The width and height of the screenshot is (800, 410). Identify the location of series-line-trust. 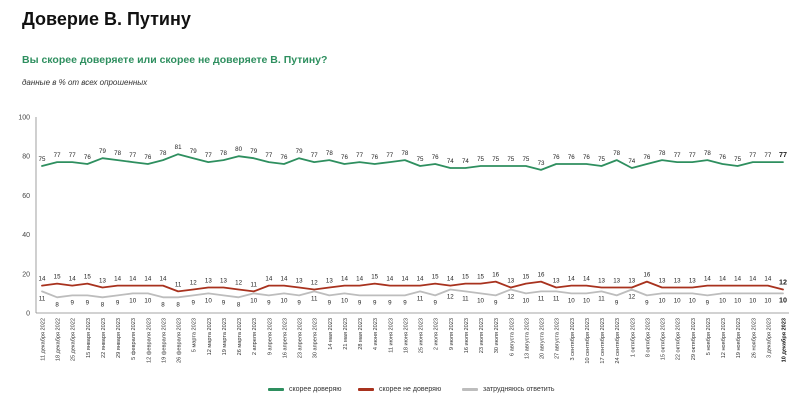
(412, 162).